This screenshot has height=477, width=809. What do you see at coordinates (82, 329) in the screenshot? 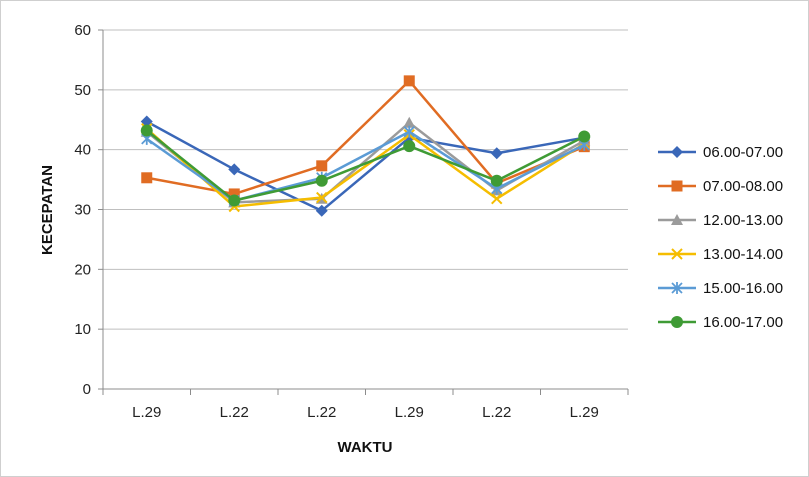
I see `y-tick-label: 10` at bounding box center [82, 329].